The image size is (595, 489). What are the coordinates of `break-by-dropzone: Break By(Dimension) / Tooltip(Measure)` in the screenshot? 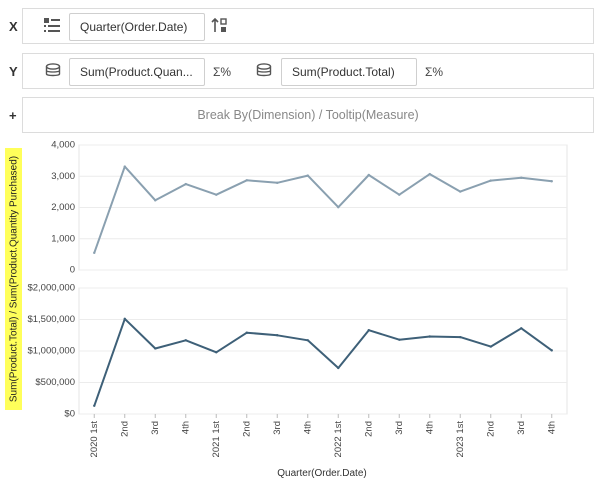 It's located at (308, 115).